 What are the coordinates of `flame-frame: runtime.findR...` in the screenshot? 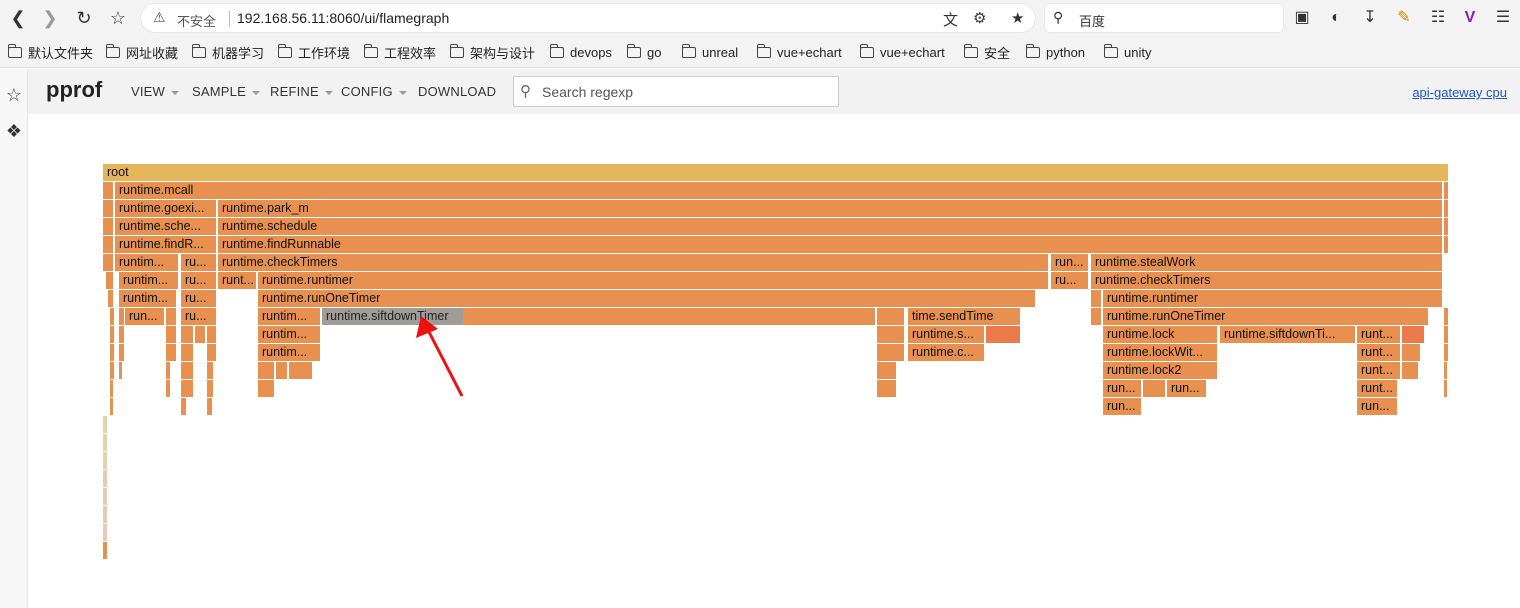 It's located at (165, 244).